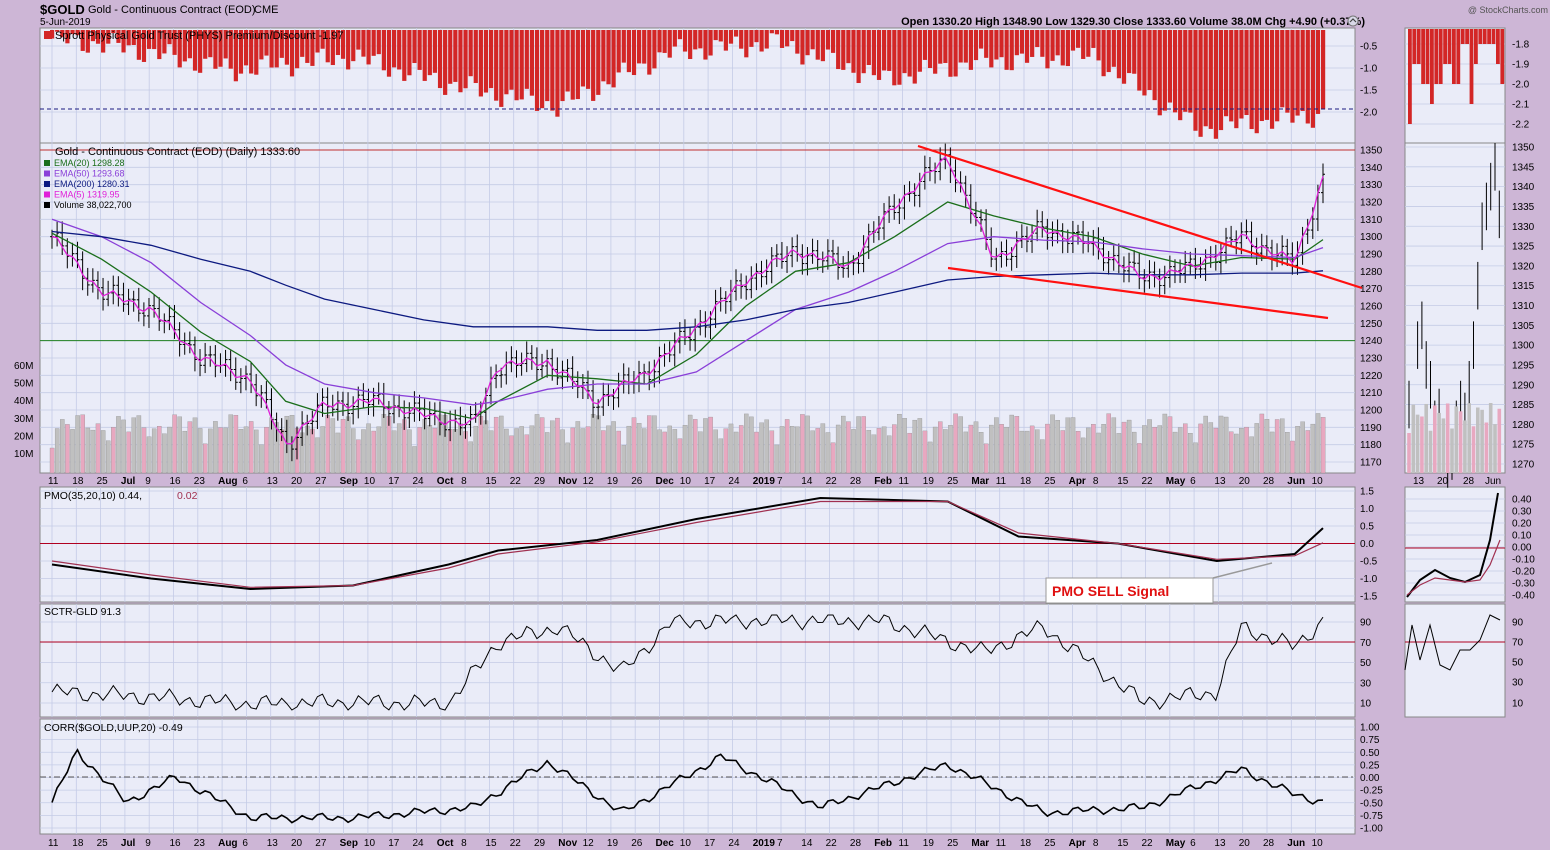 This screenshot has width=1550, height=850. I want to click on x-tick-label: 13, so click(1220, 481).